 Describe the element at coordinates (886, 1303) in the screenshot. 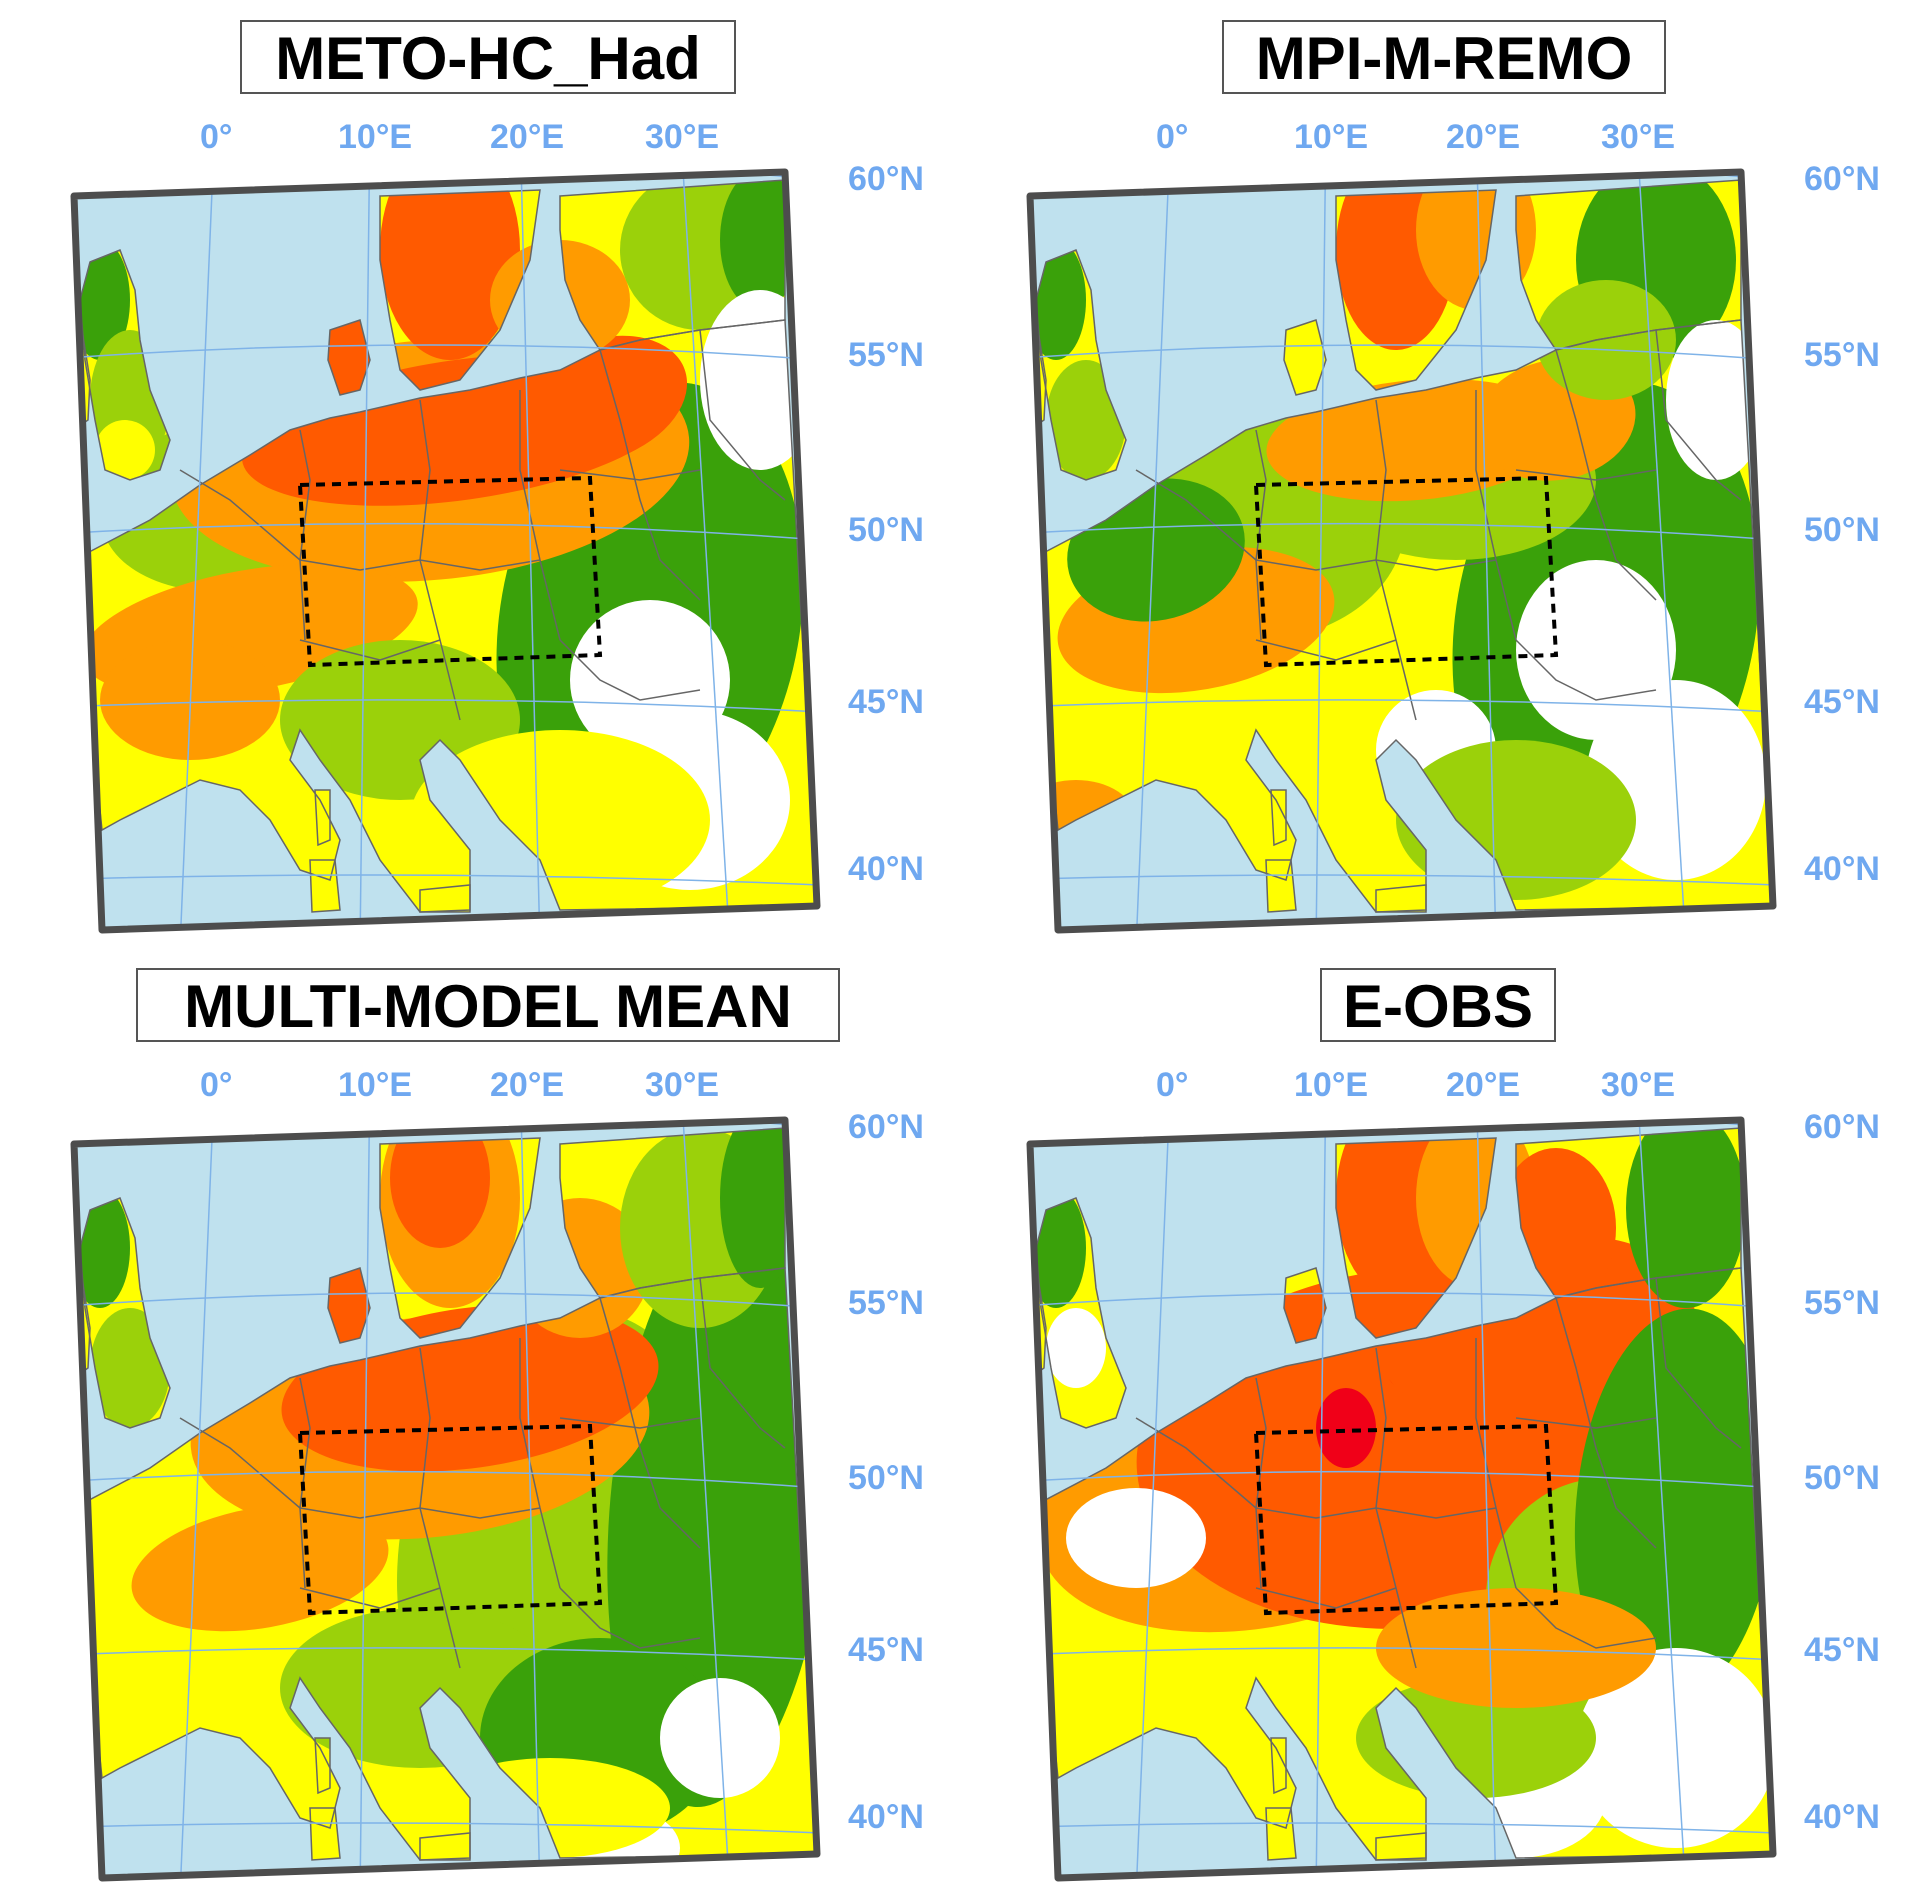

I see `lat-label-55n: 55°N` at that location.